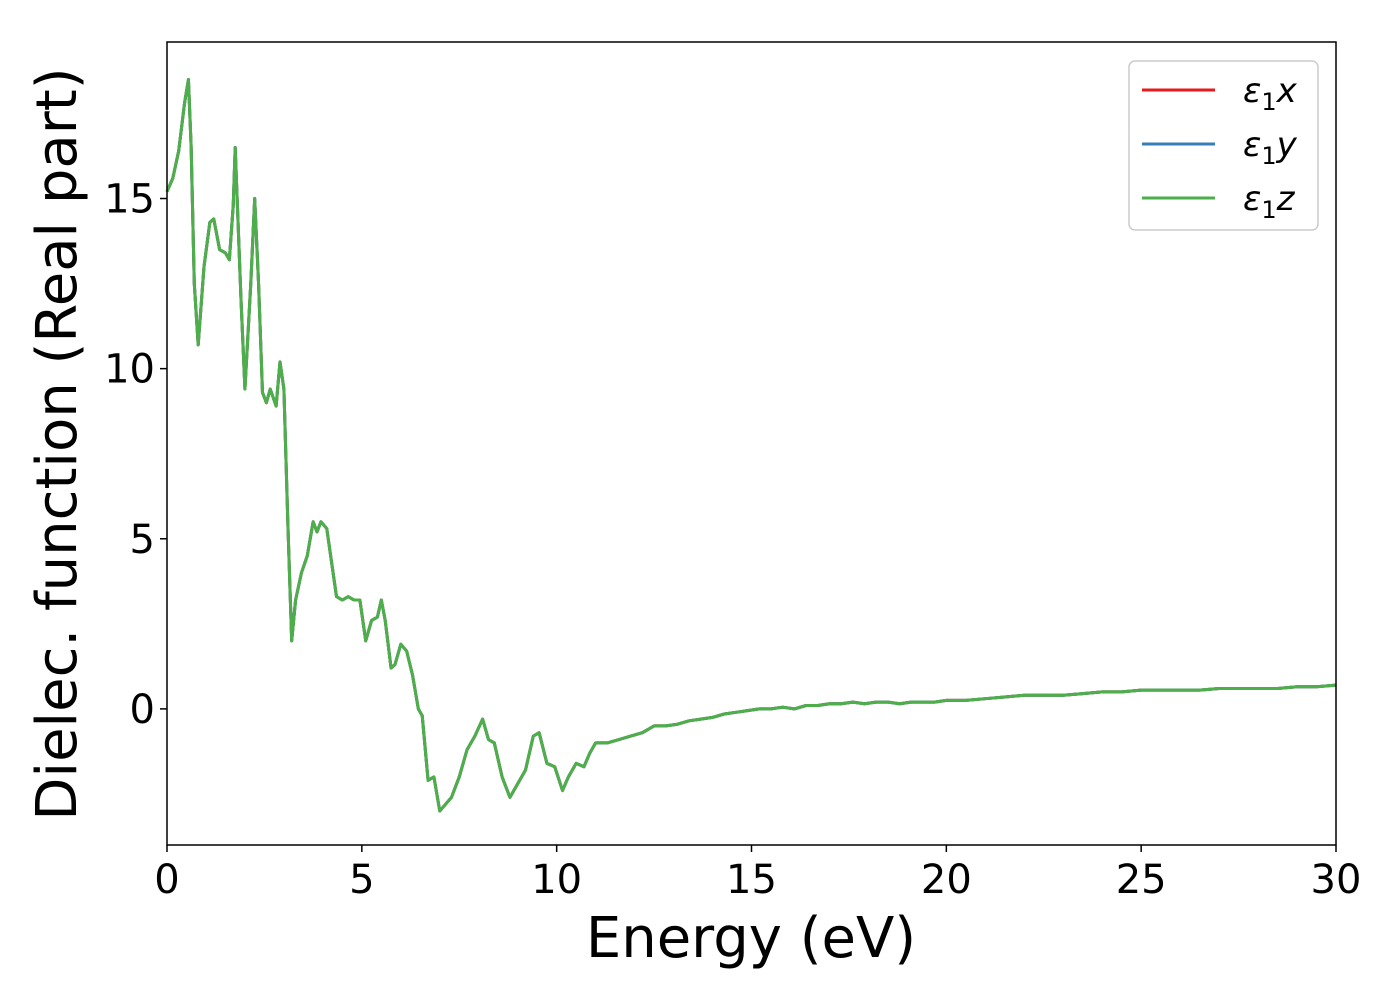  Describe the element at coordinates (1141, 880) in the screenshot. I see `x-tick-label: 25` at that location.